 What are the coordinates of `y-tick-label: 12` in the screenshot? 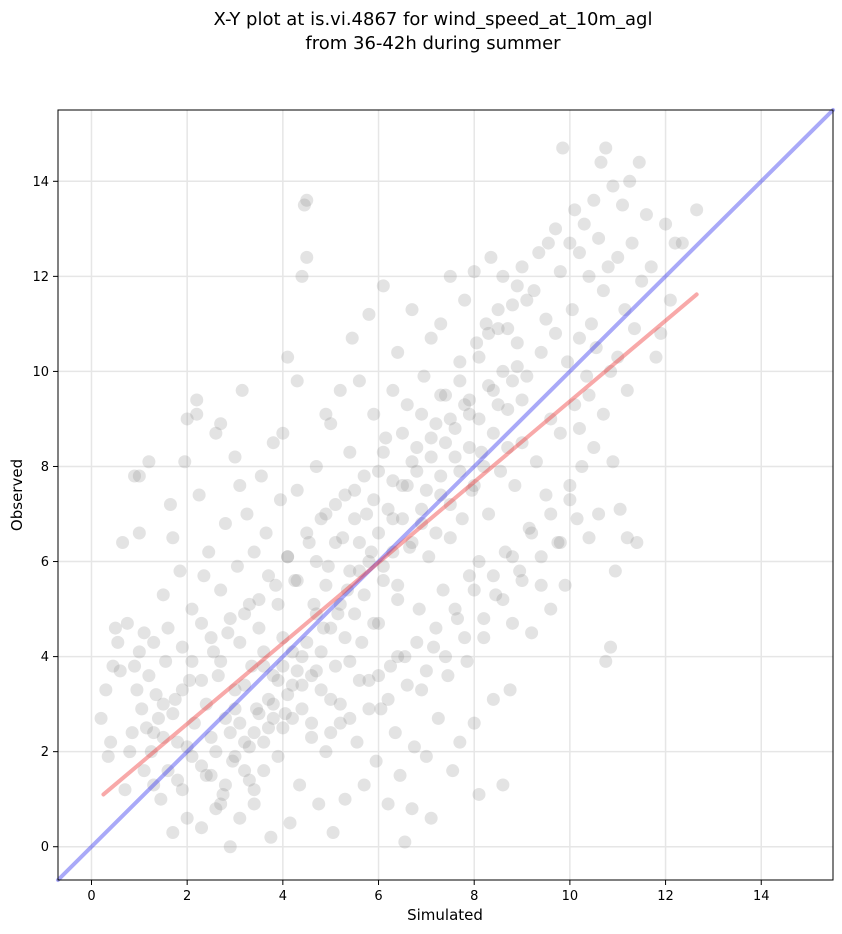 It's located at (40, 277).